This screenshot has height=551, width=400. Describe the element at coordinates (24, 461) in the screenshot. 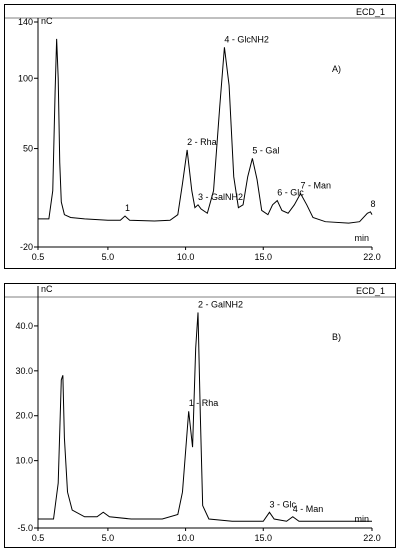

I see `y-tick-label: 10.0` at that location.